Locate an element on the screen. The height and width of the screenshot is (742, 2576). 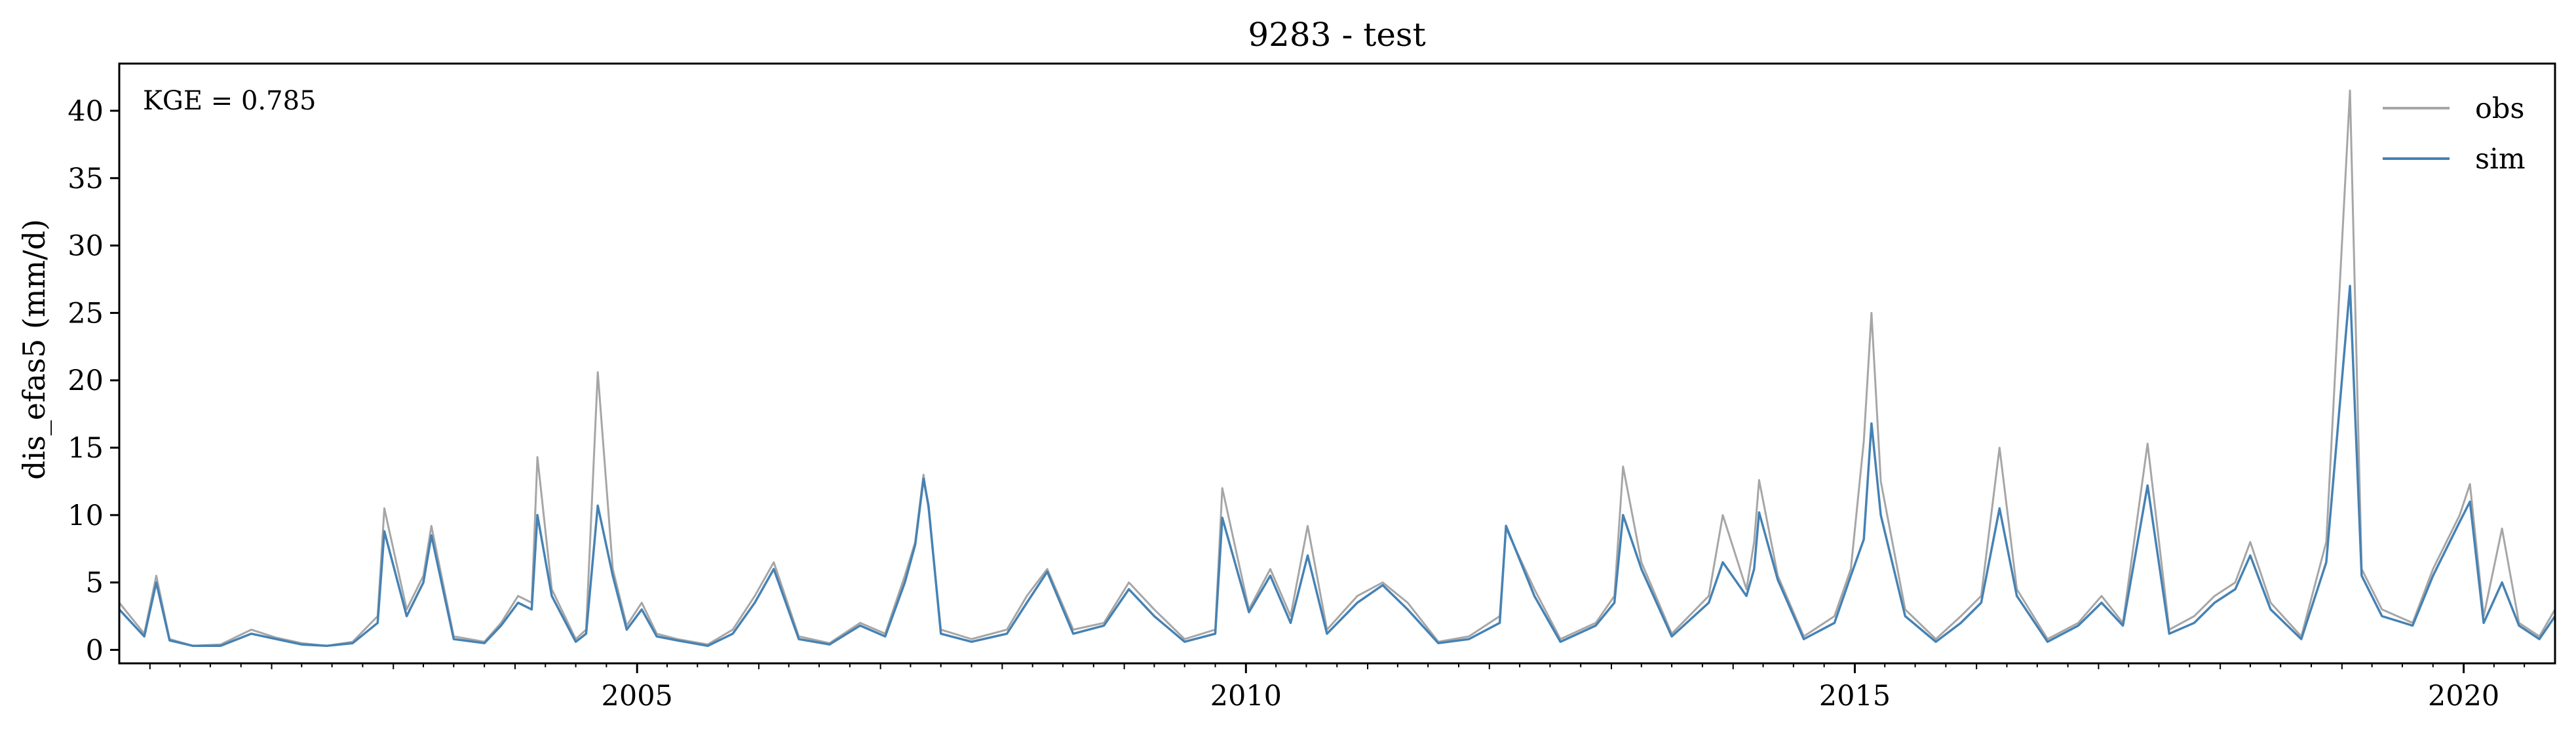
legend-obs-label: obs is located at coordinates (2499, 108).